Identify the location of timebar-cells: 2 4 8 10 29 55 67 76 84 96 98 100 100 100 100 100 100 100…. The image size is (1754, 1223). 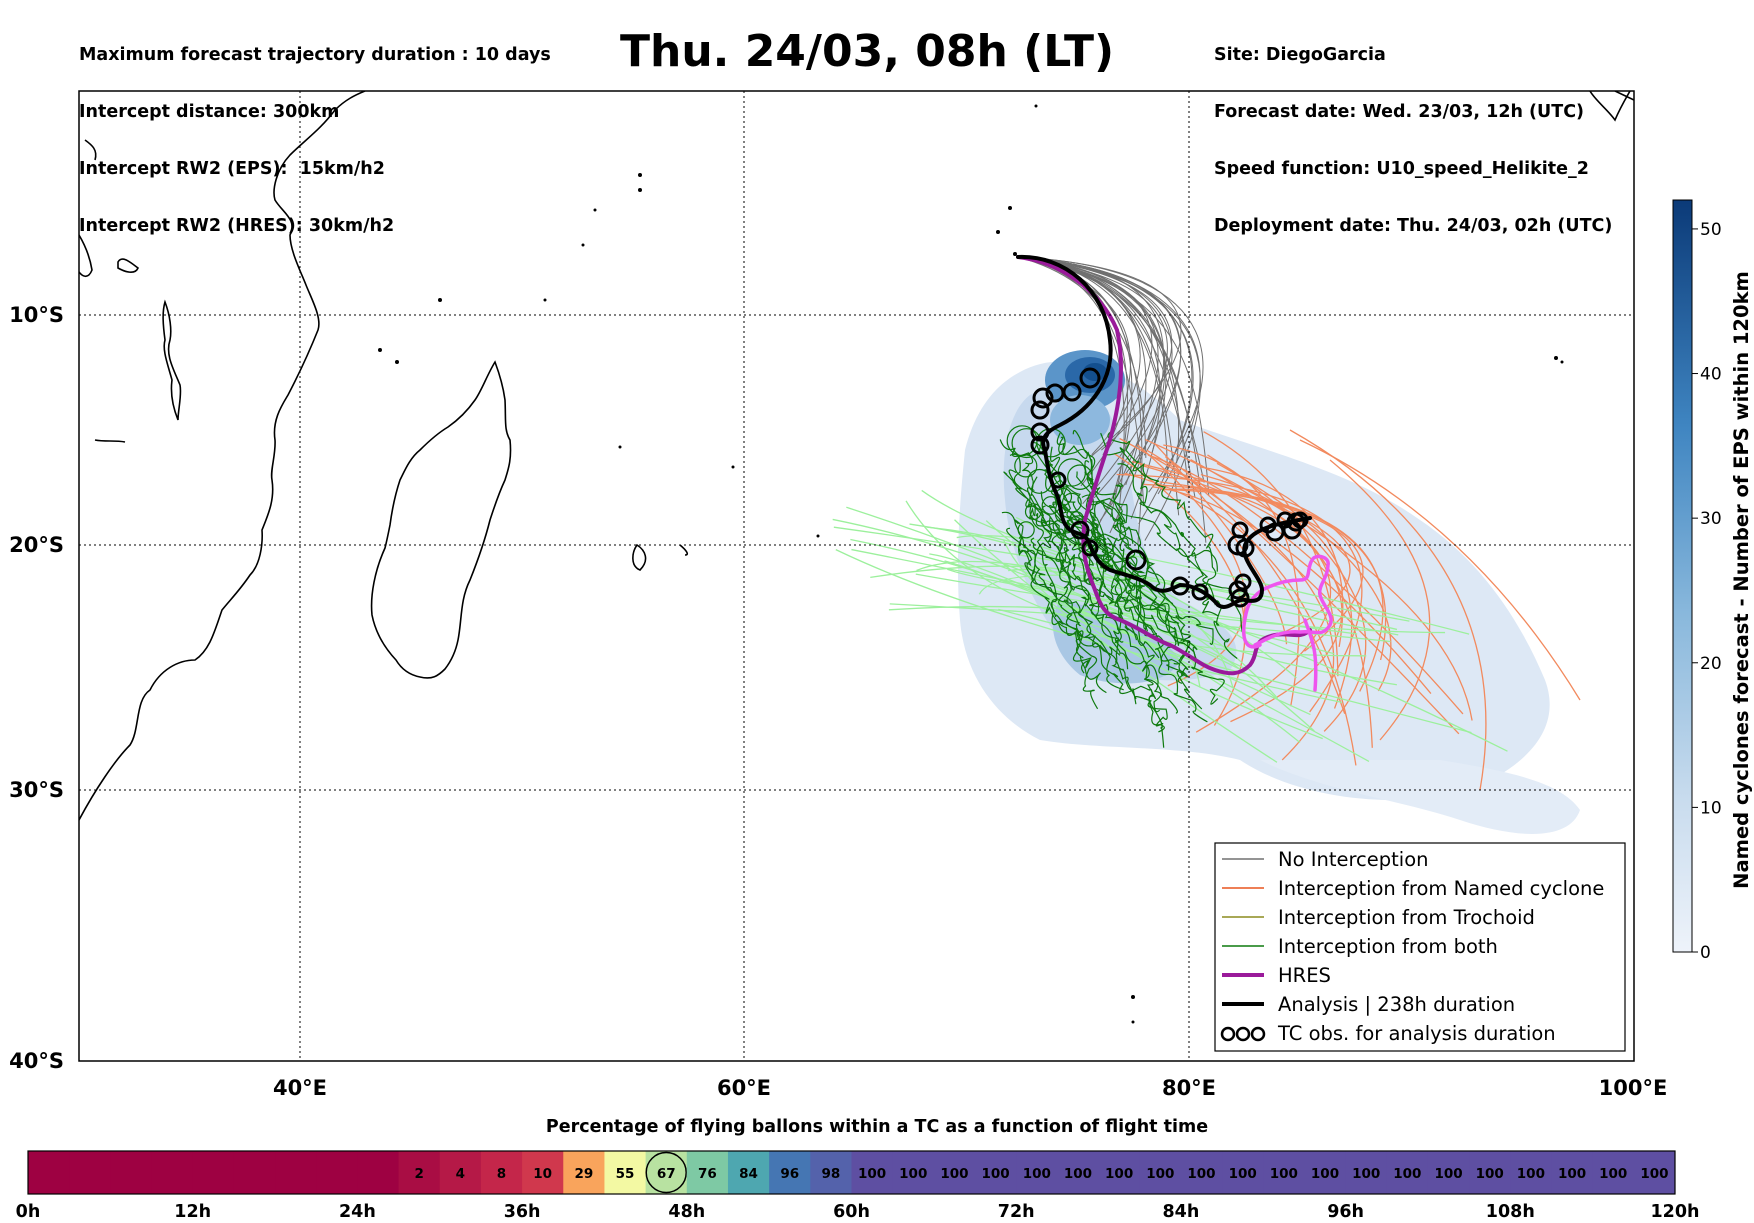
(852, 1172).